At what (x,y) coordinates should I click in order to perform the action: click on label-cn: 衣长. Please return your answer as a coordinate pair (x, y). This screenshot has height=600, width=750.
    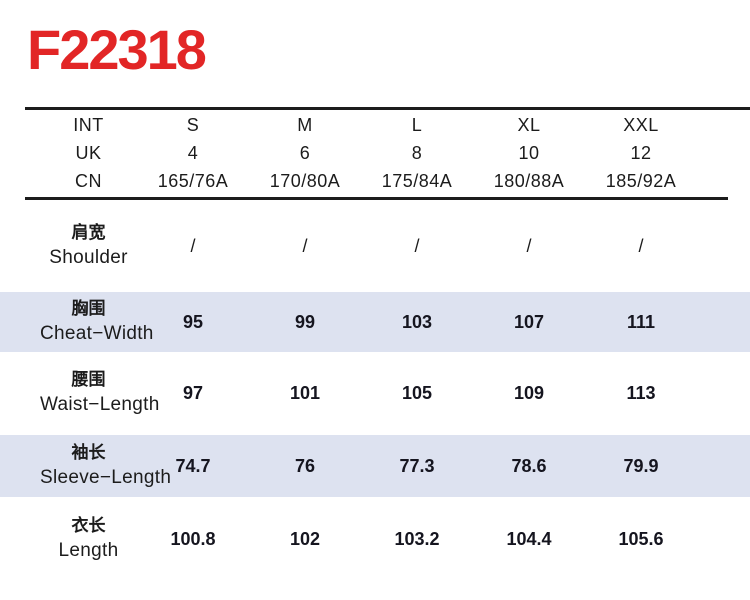
    Looking at the image, I should click on (88, 526).